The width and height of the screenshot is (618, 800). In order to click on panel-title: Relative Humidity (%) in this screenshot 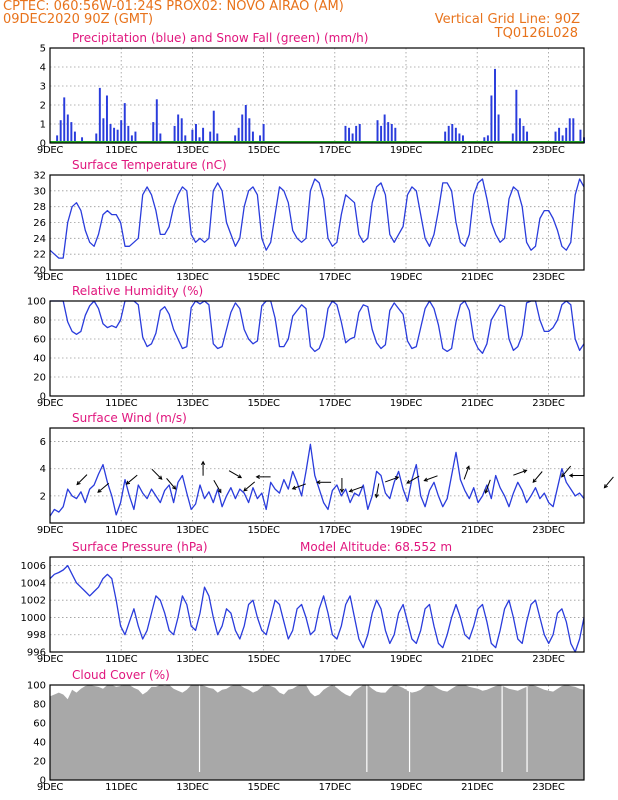, I will do `click(137, 291)`.